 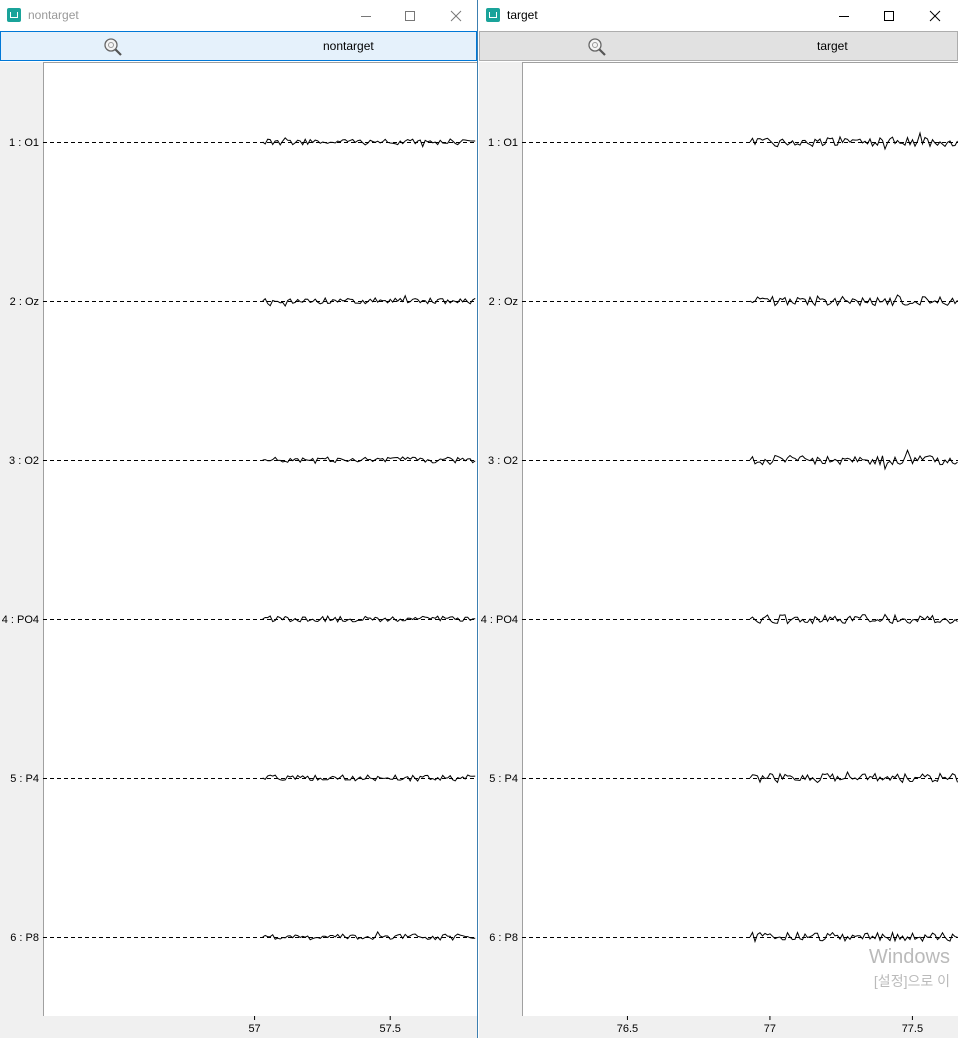 What do you see at coordinates (53, 15) in the screenshot?
I see `window-title: nontarget` at bounding box center [53, 15].